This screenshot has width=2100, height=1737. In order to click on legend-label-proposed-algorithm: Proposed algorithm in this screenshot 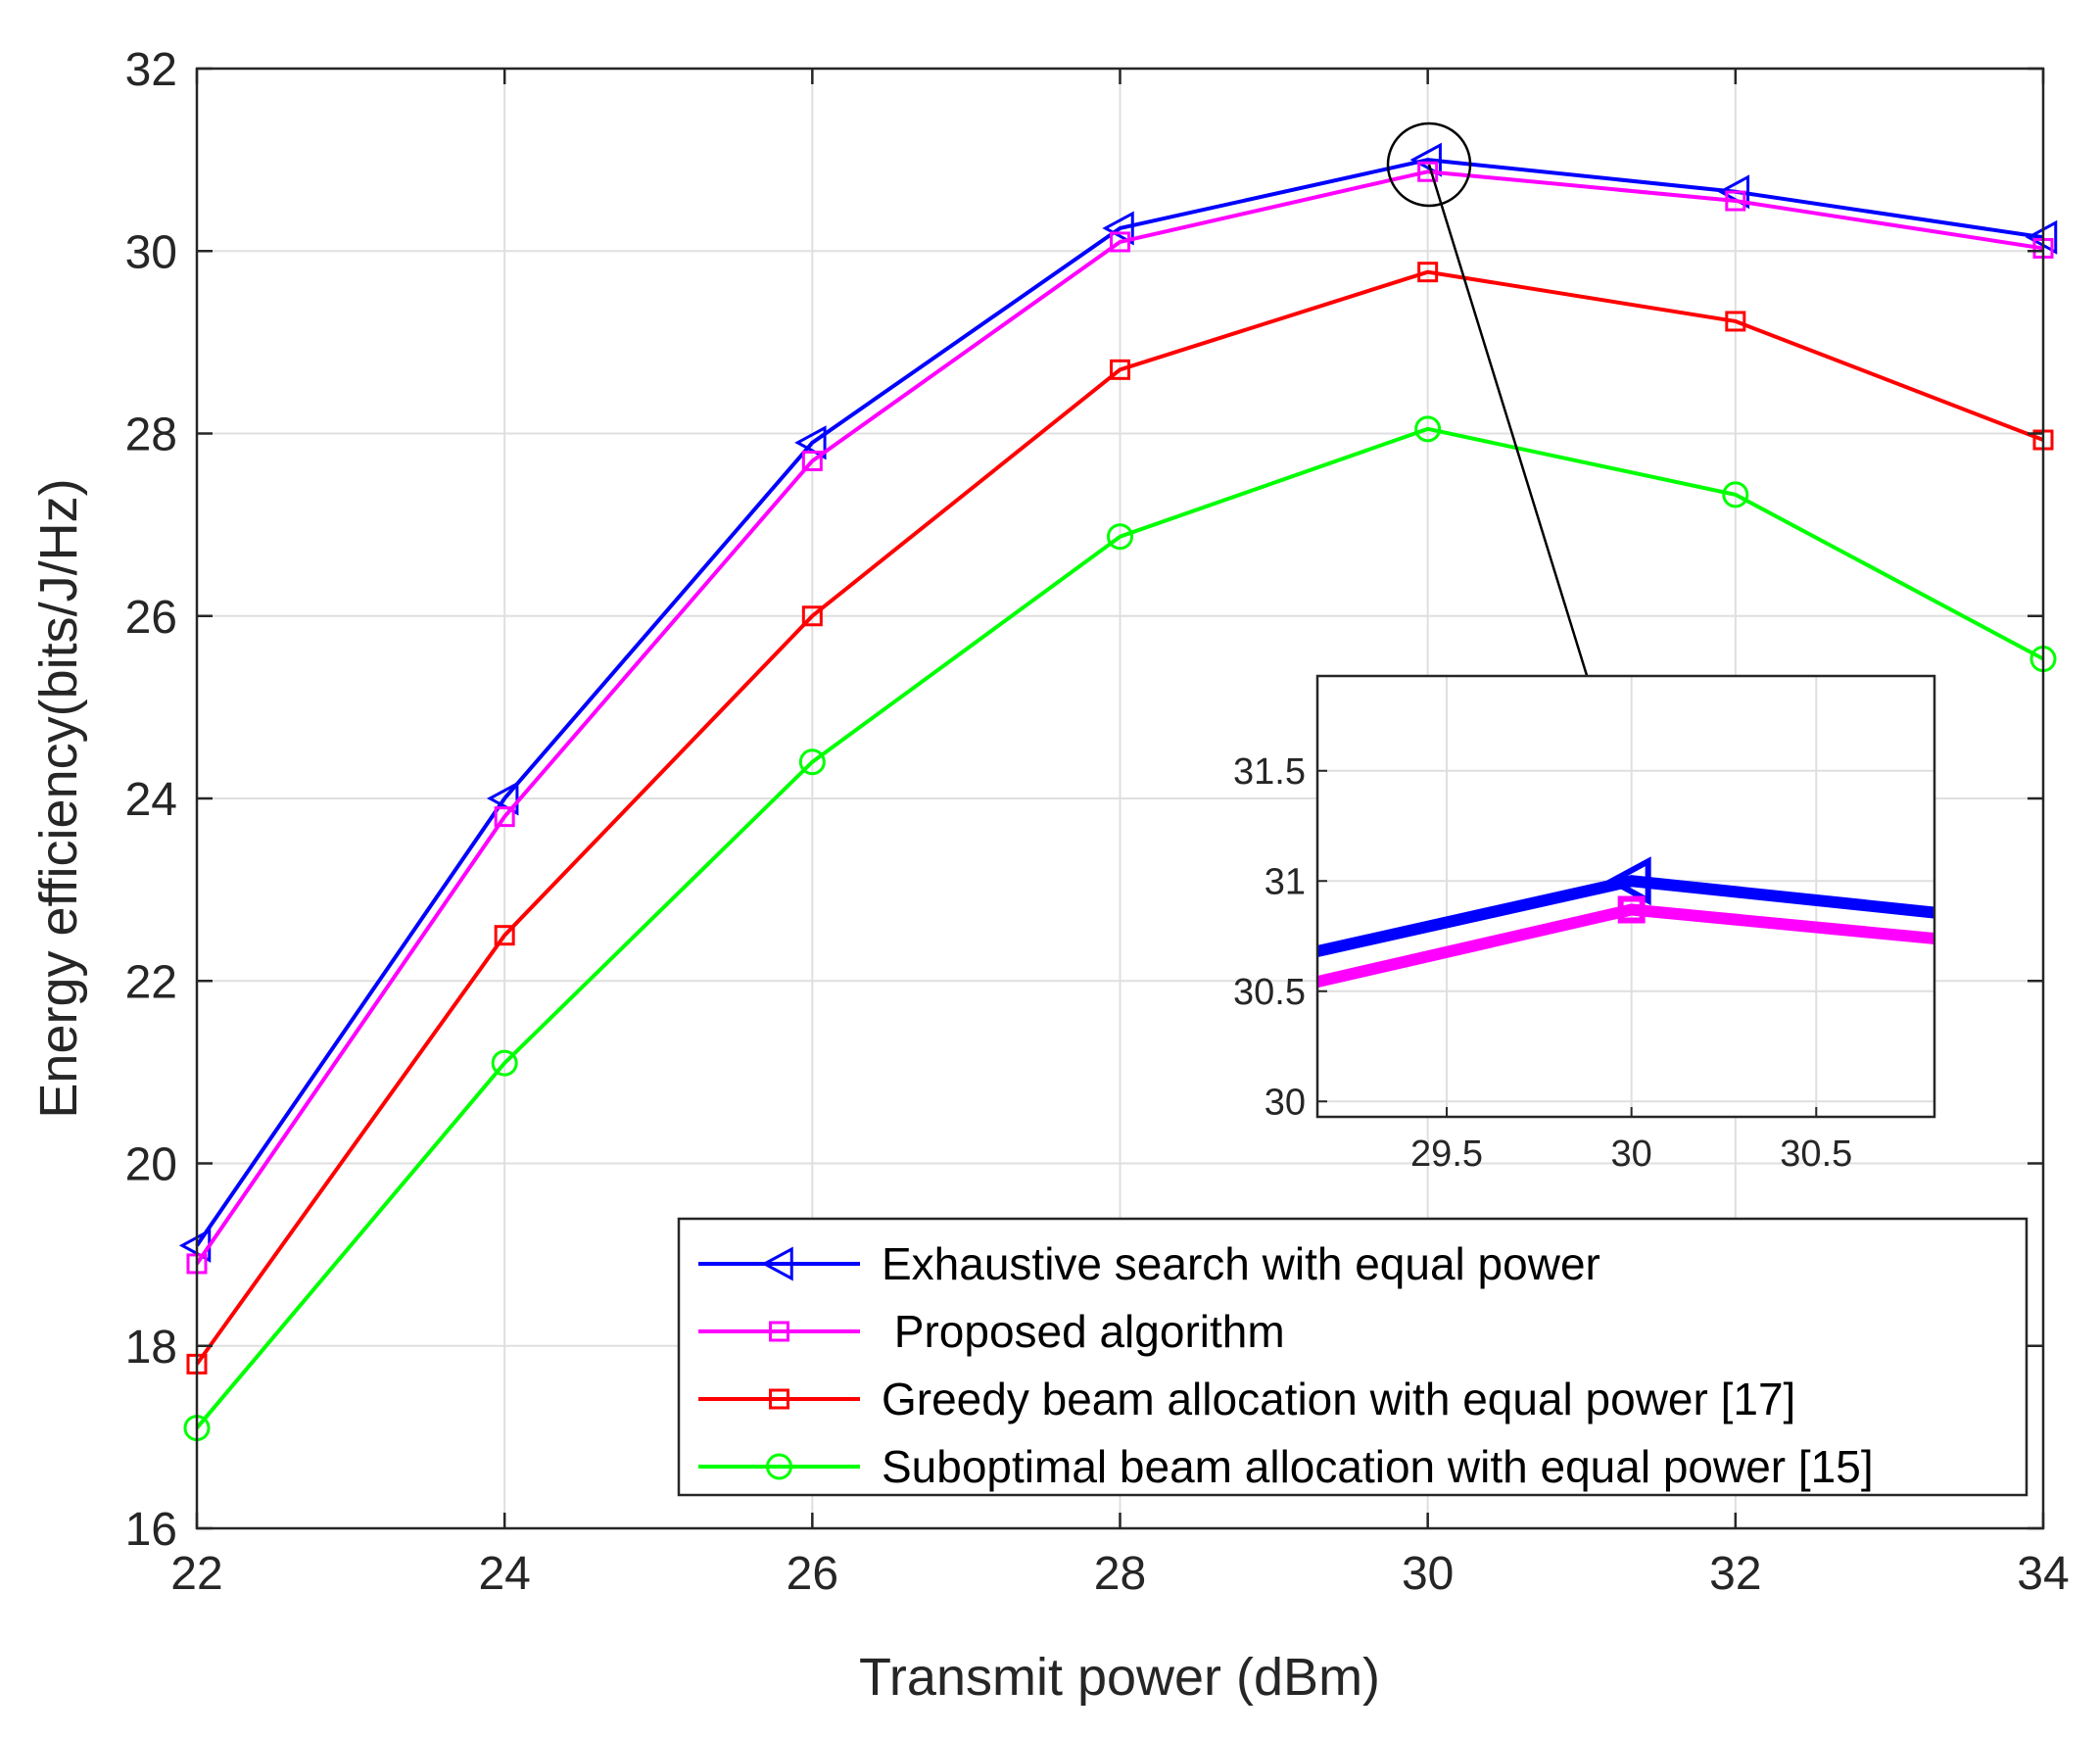, I will do `click(1083, 1332)`.